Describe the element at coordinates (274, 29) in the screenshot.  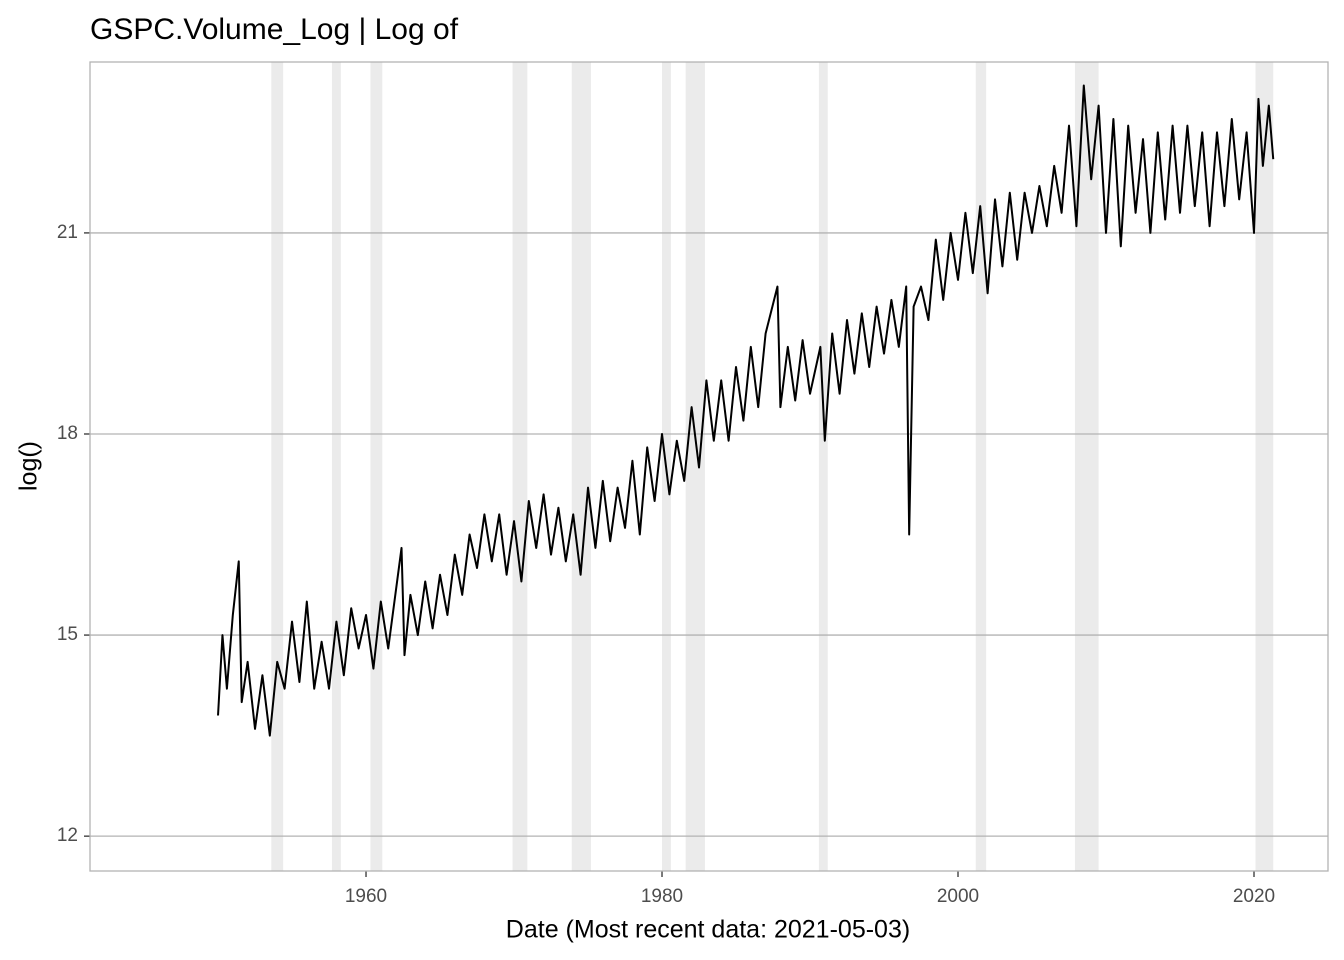
I see `chart-title: GSPC.Volume_Log | Log of` at that location.